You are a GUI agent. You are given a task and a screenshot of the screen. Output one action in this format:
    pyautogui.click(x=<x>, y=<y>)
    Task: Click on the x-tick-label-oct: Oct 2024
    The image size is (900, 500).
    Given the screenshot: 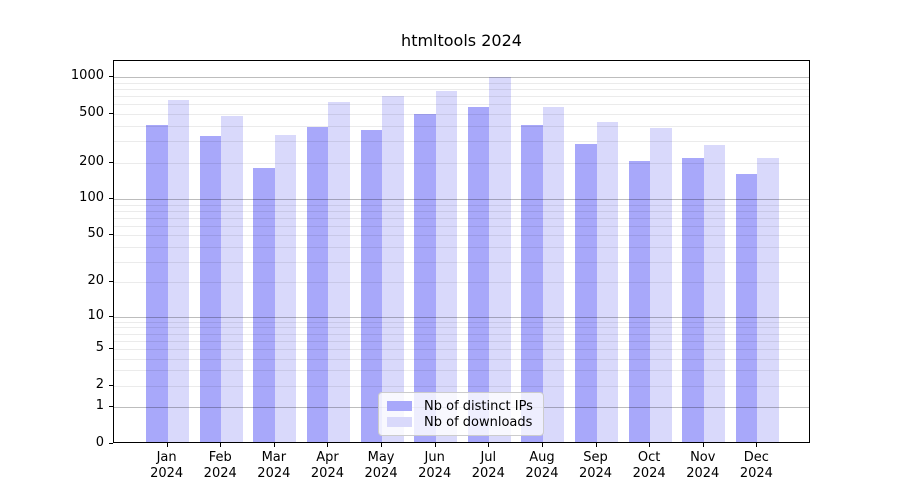 What is the action you would take?
    pyautogui.click(x=649, y=465)
    